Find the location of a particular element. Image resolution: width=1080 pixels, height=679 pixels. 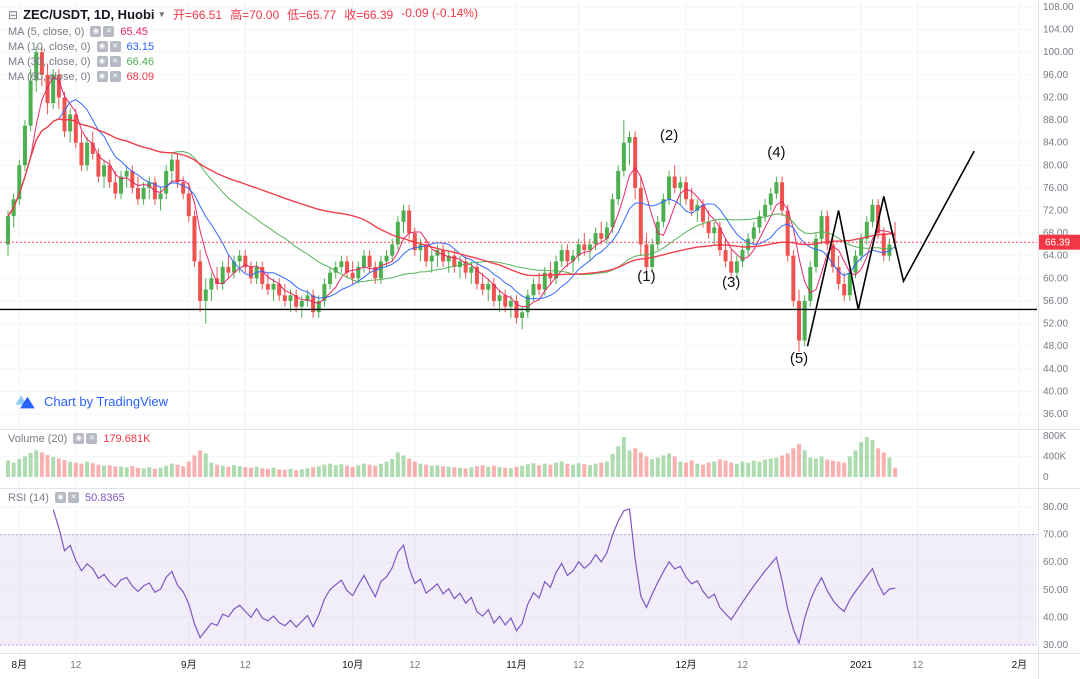

rsi-value: 50.8365 is located at coordinates (104, 497).